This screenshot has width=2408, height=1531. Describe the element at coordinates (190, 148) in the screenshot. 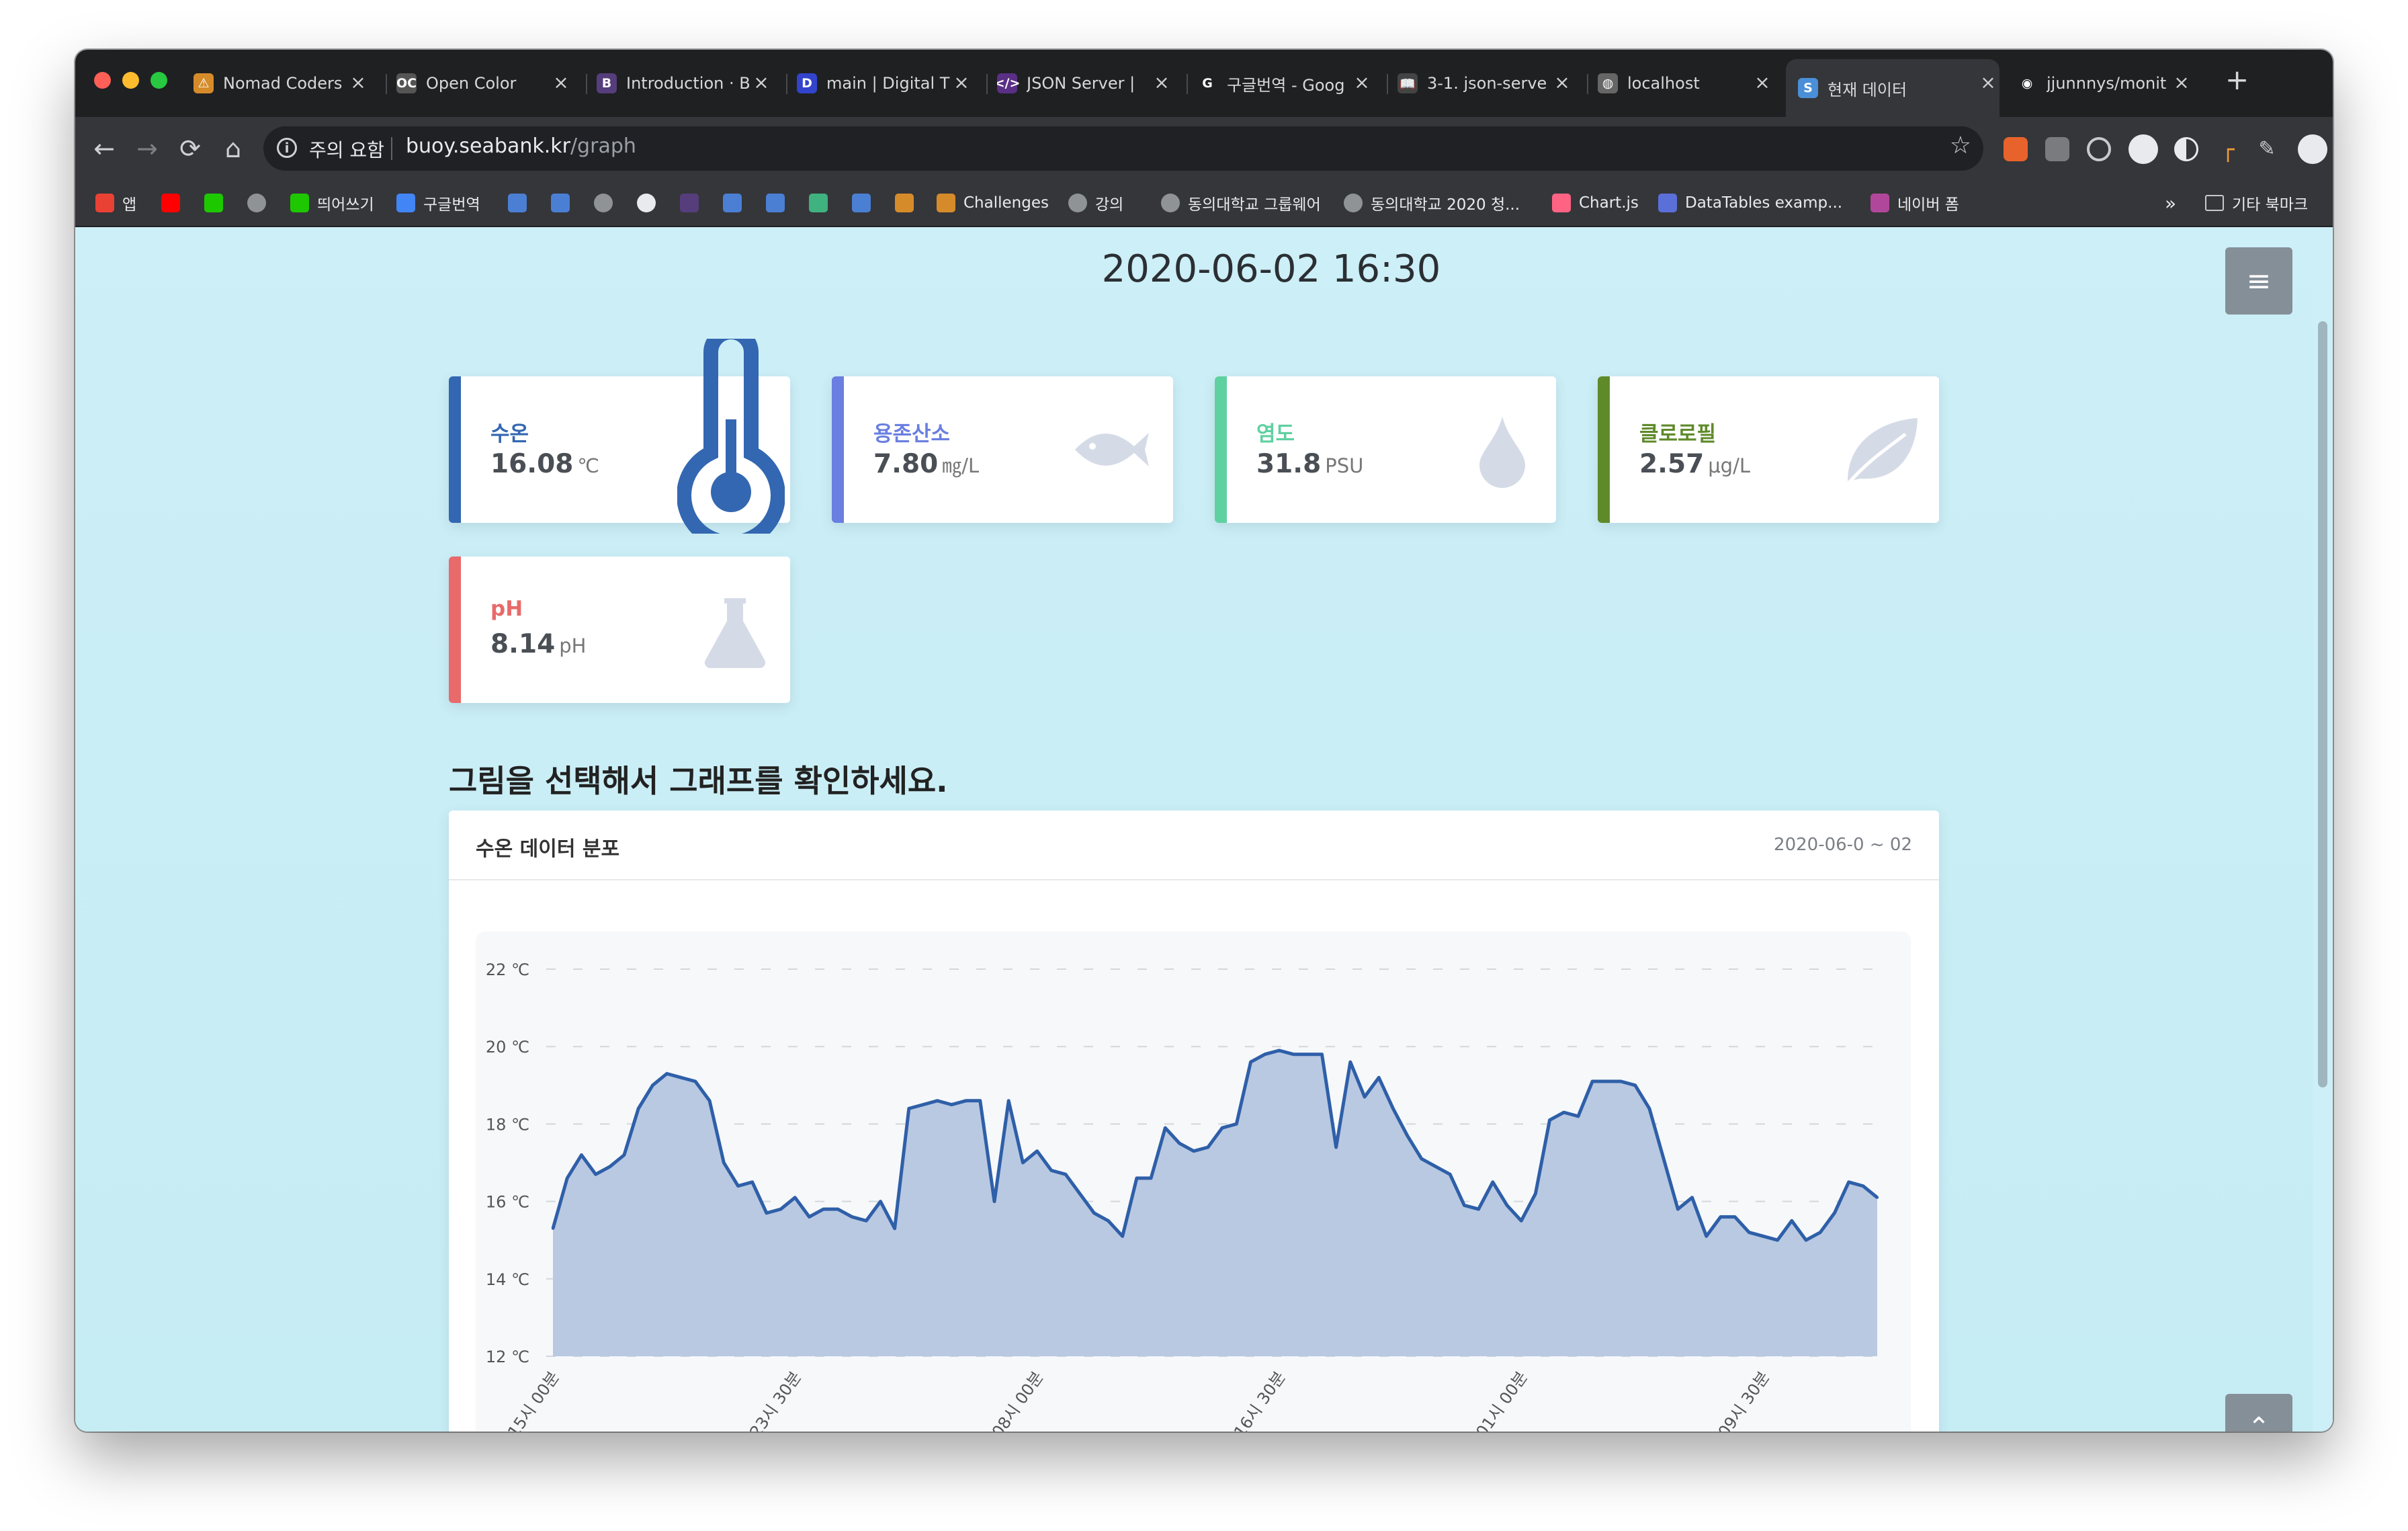

I see `reload-button: ⟳` at that location.